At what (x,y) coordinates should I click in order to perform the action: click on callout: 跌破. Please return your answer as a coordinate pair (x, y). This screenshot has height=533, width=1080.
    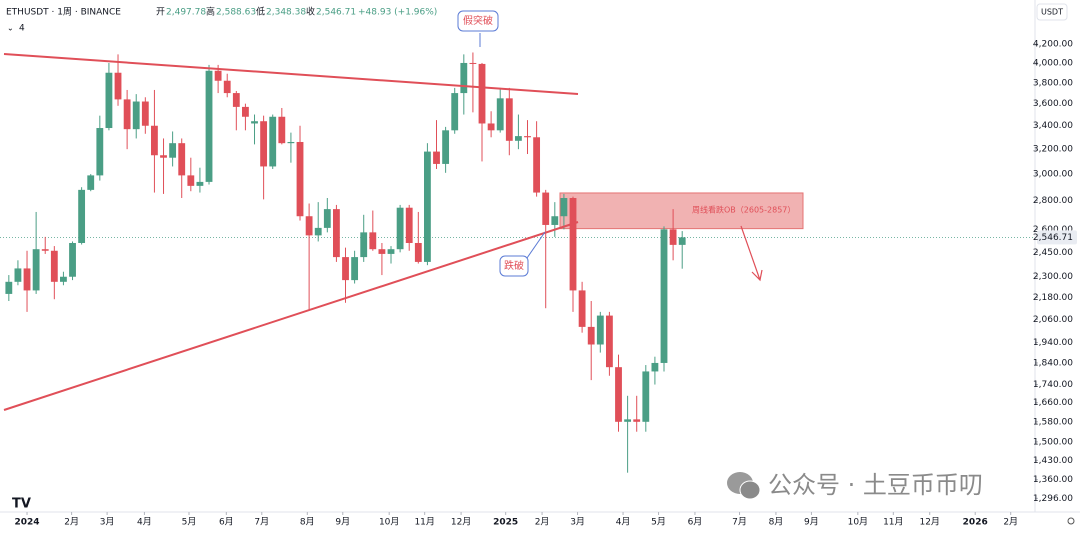
    Looking at the image, I should click on (514, 265).